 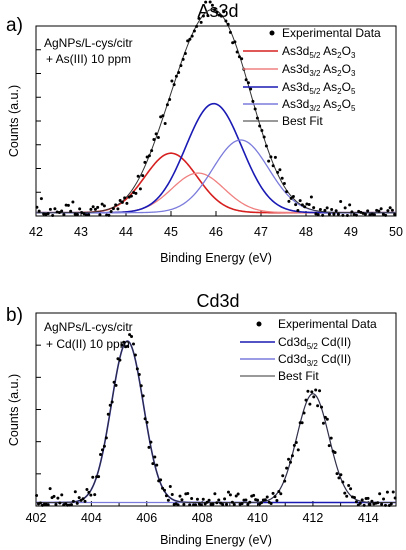 What do you see at coordinates (261, 232) in the screenshot?
I see `panel-a-xtick-label-5: 47` at bounding box center [261, 232].